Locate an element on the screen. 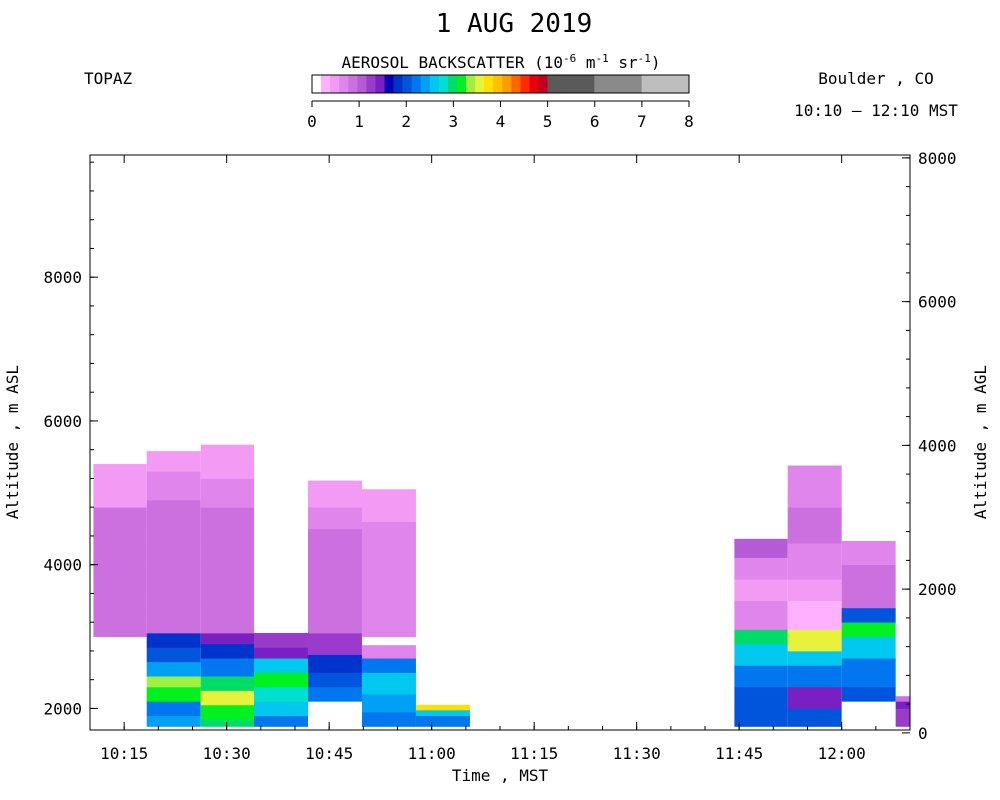  colorbar-tick-label: 8 is located at coordinates (689, 121).